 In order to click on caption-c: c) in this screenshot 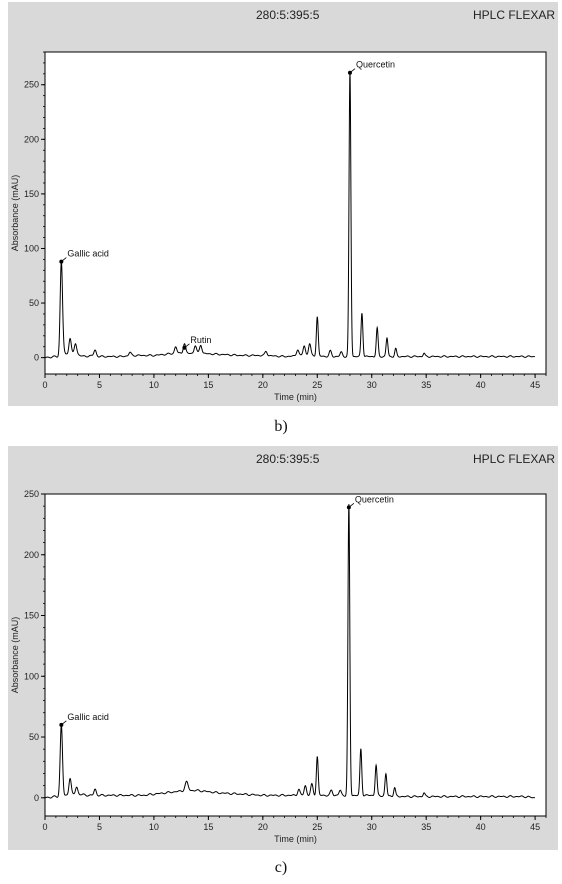, I will do `click(281, 867)`.